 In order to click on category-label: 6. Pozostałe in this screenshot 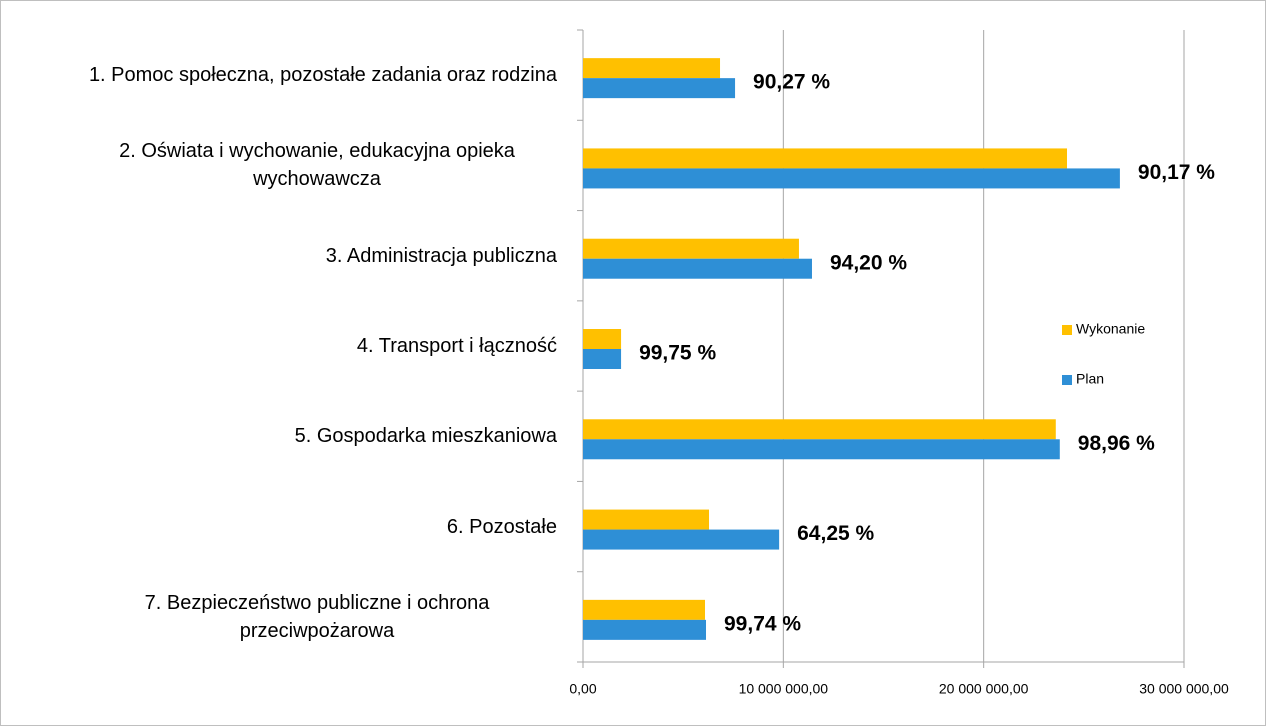, I will do `click(502, 526)`.